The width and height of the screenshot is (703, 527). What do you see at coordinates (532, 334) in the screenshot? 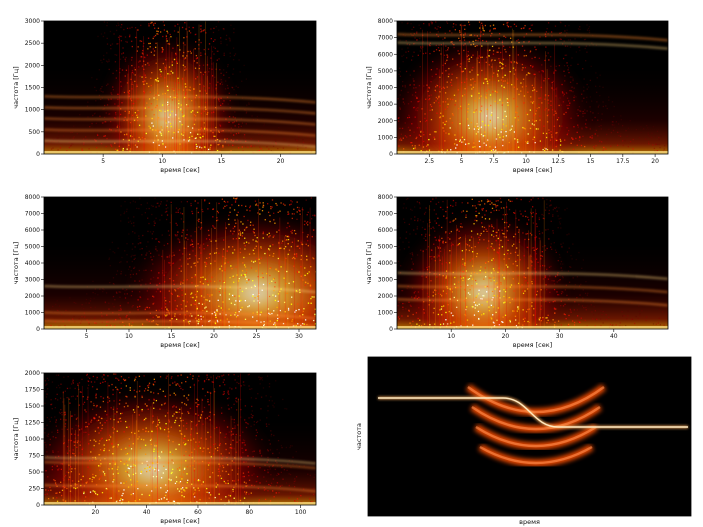
I see `x-axis-ticks: 10 20 30 40` at bounding box center [532, 334].